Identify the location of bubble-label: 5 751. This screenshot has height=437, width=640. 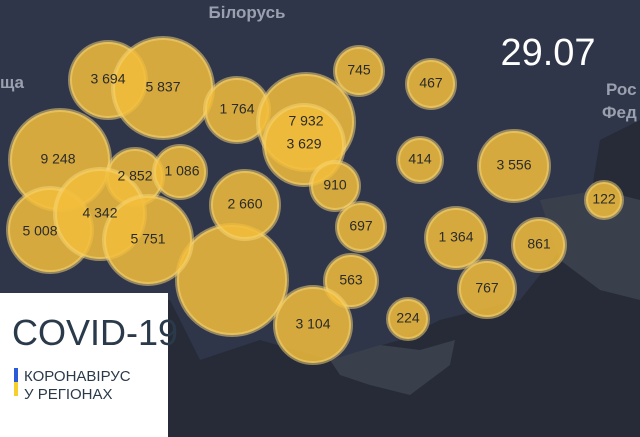
(147, 239).